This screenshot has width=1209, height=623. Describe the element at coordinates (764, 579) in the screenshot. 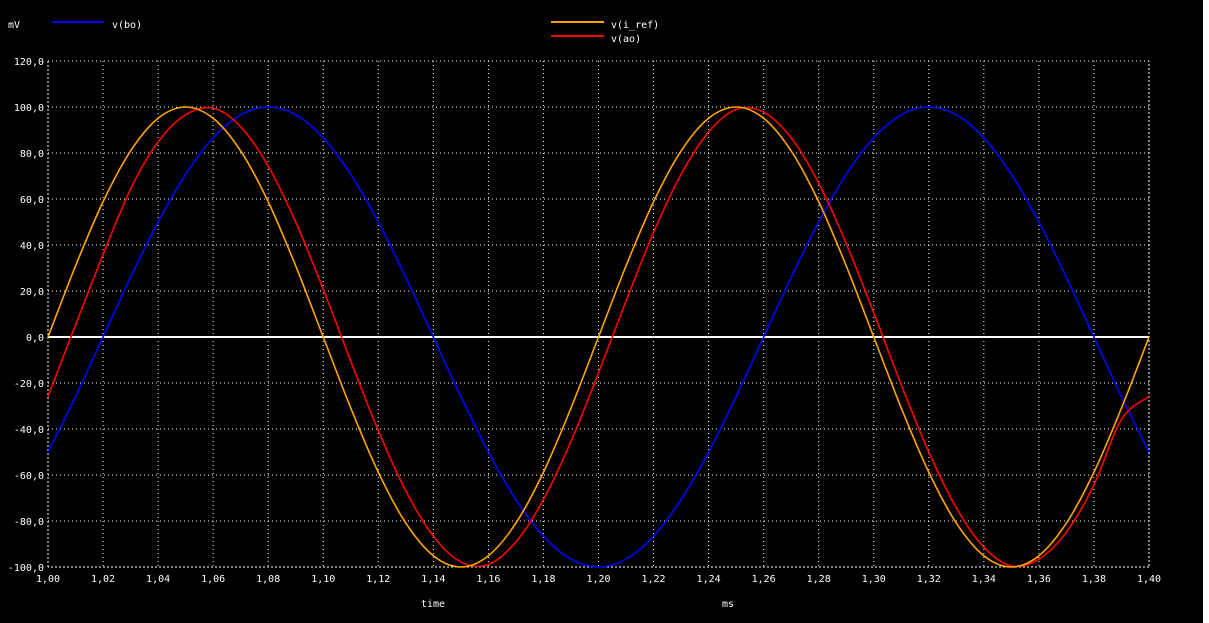

I see `x-tick-label: 1,26` at that location.